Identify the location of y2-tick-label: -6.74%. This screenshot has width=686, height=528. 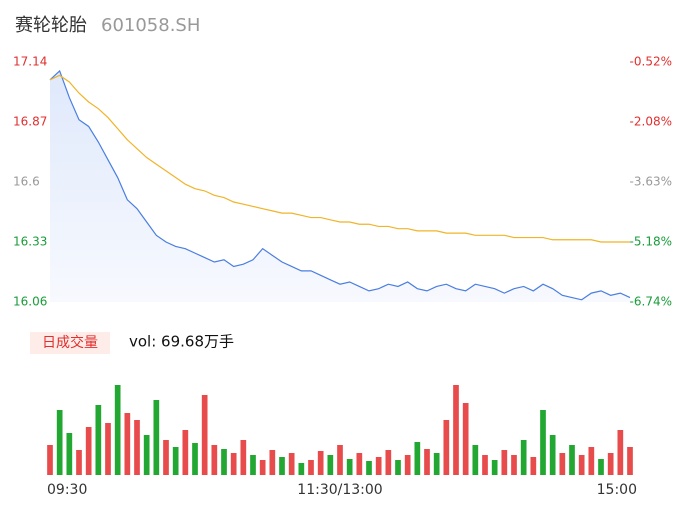
(651, 302).